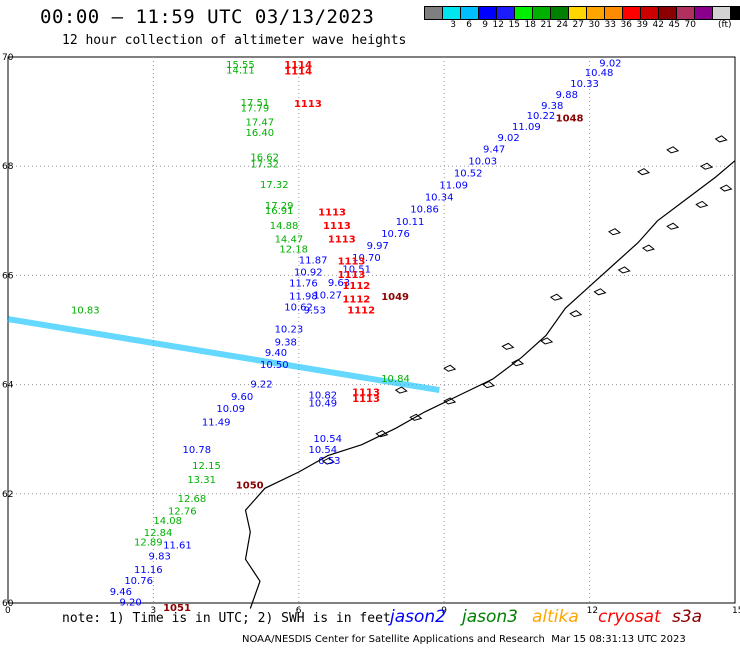 Image resolution: width=740 pixels, height=650 pixels. What do you see at coordinates (395, 379) in the screenshot?
I see `swh-label: 10.84` at bounding box center [395, 379].